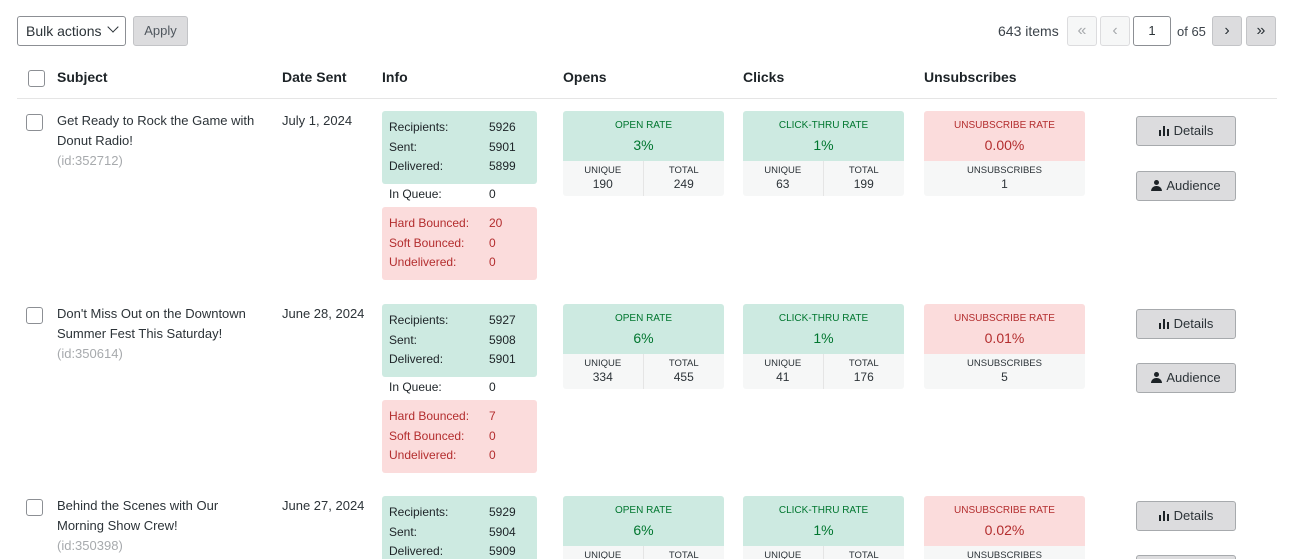 The width and height of the screenshot is (1295, 559). I want to click on bulk-actions-select: Bulk actions, so click(71, 31).